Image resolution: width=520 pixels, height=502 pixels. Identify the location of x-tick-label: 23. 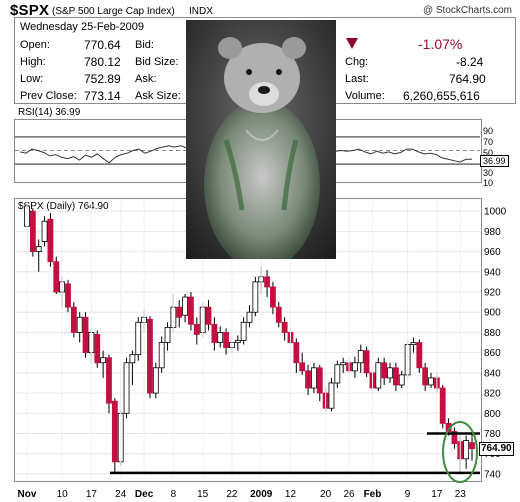
(461, 494).